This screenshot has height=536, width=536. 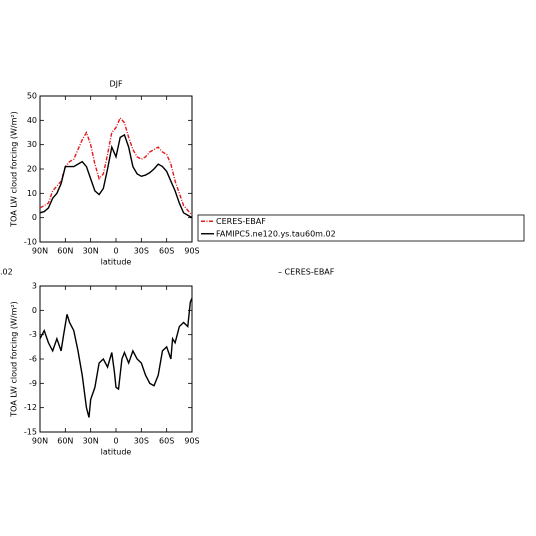 I want to click on y-tick-label: 3, so click(x=34, y=286).